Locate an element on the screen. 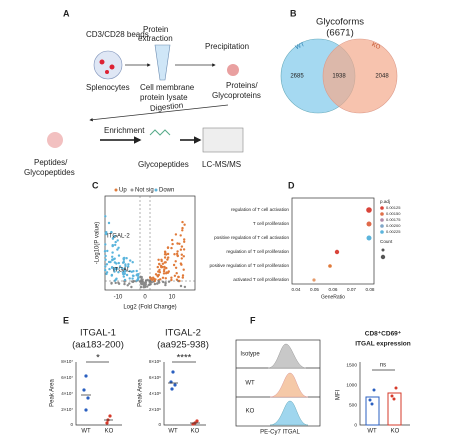 Image resolution: width=474 pixels, height=436 pixels. venn-set is located at coordinates (360, 76).